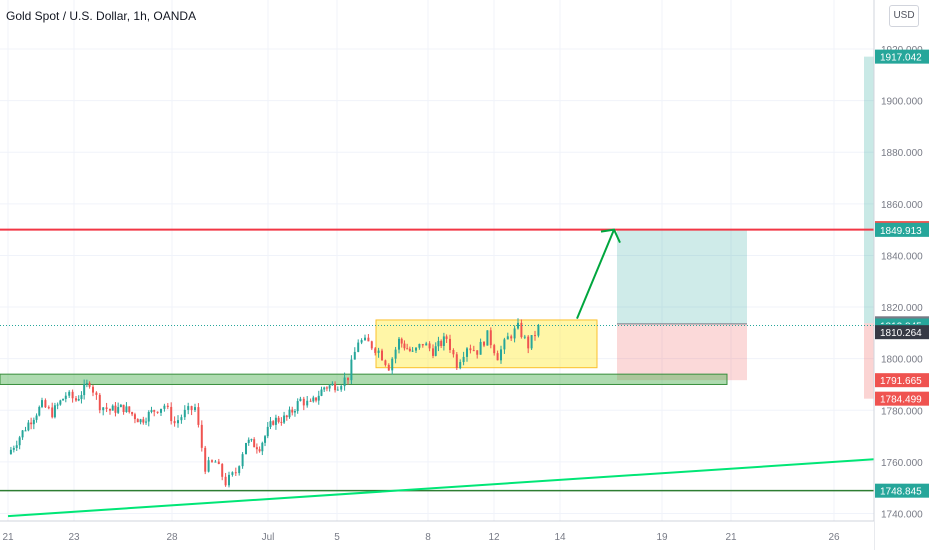 This screenshot has height=550, width=932. I want to click on price-tag-label: 1791.665, so click(901, 381).